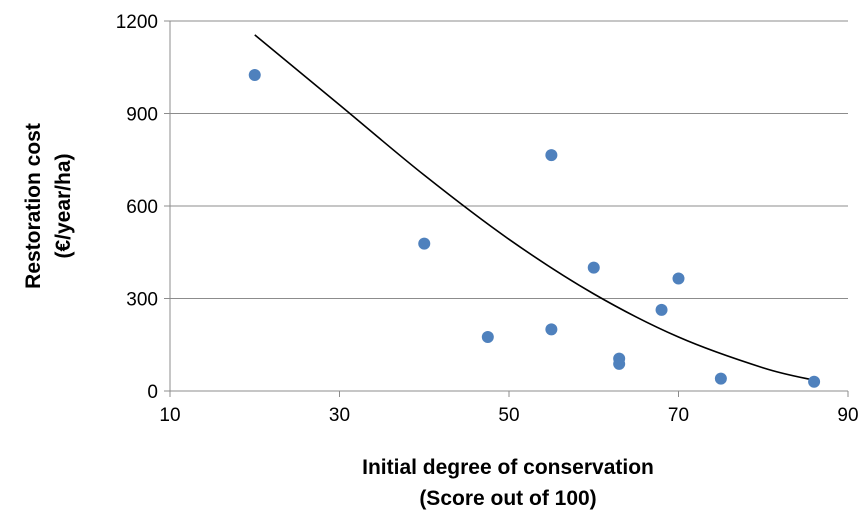 This screenshot has width=862, height=522. Describe the element at coordinates (169, 415) in the screenshot. I see `x-tick-label: 10` at that location.